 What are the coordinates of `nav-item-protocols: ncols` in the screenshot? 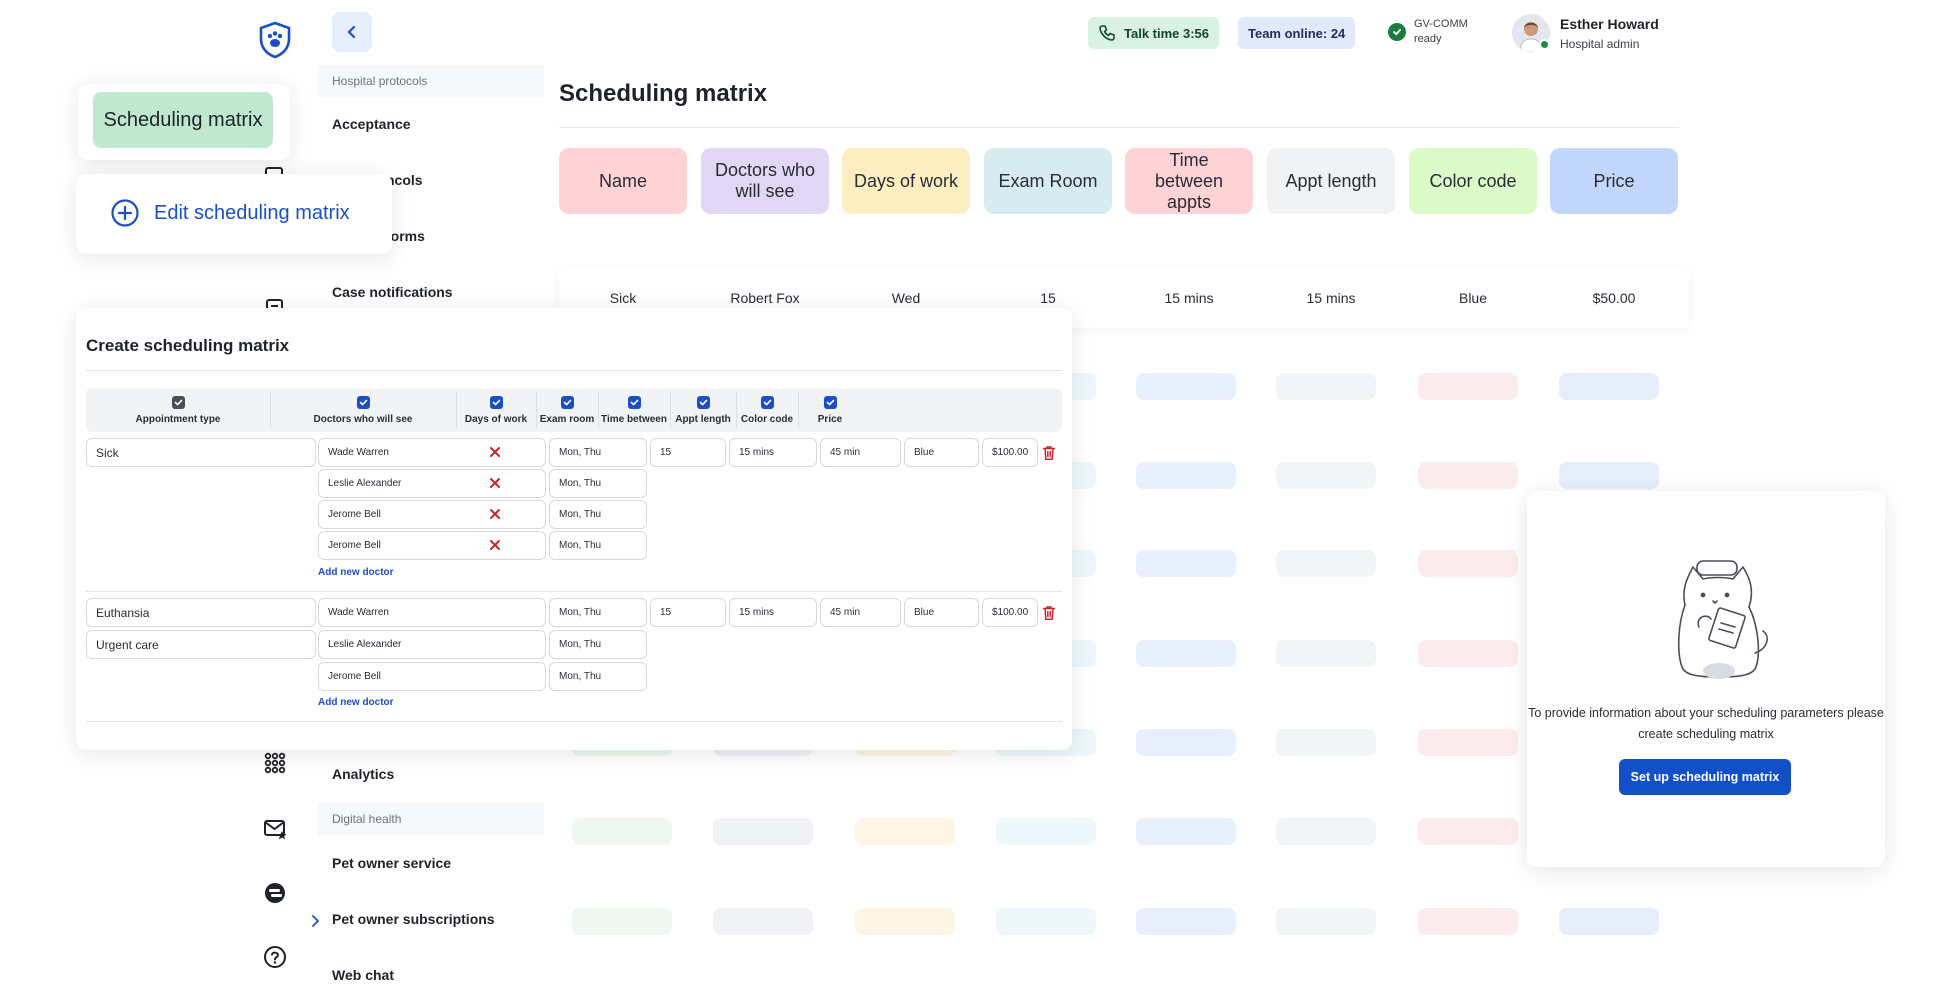 It's located at (404, 180).